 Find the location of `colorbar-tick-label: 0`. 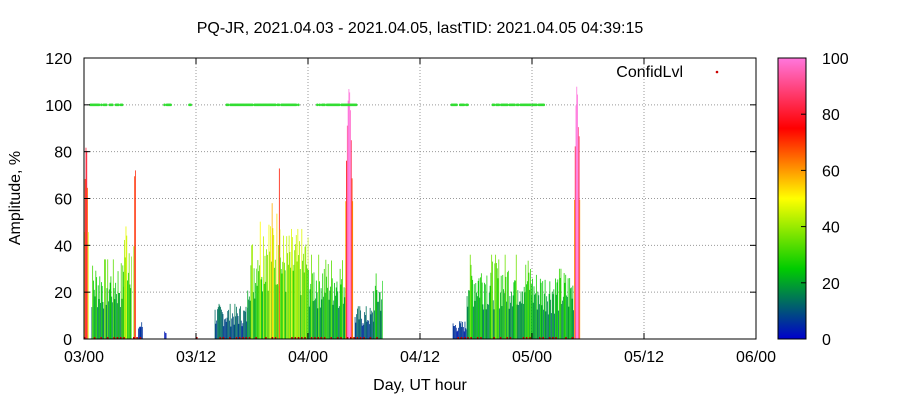

colorbar-tick-label: 0 is located at coordinates (826, 340).